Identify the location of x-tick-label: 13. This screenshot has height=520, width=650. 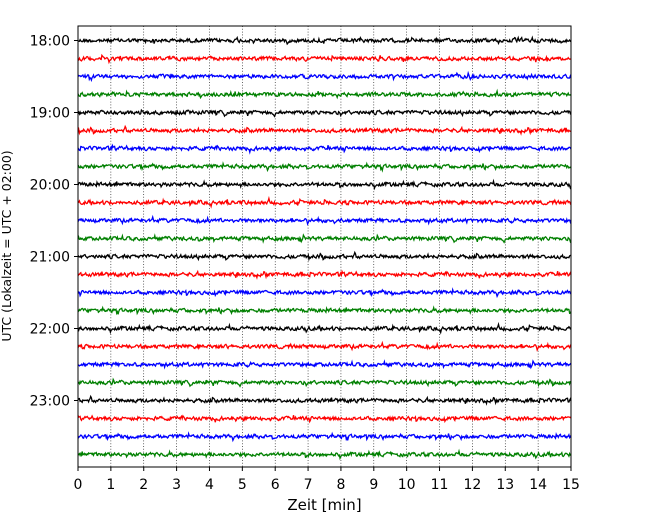
(505, 485).